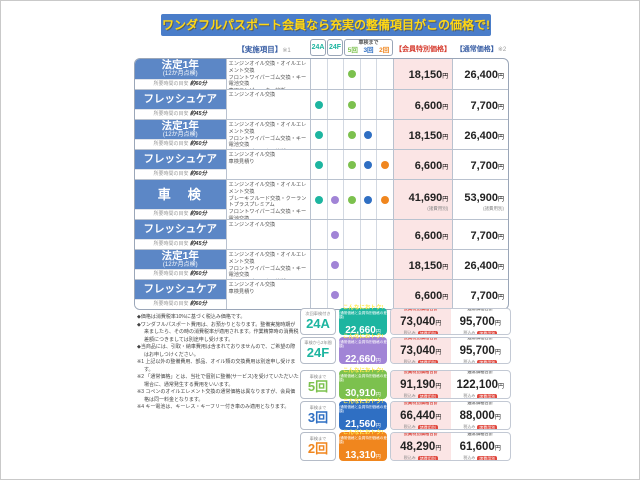 The width and height of the screenshot is (640, 480). I want to click on duration-strip: 所要時間の目安 約45分, so click(180, 244).